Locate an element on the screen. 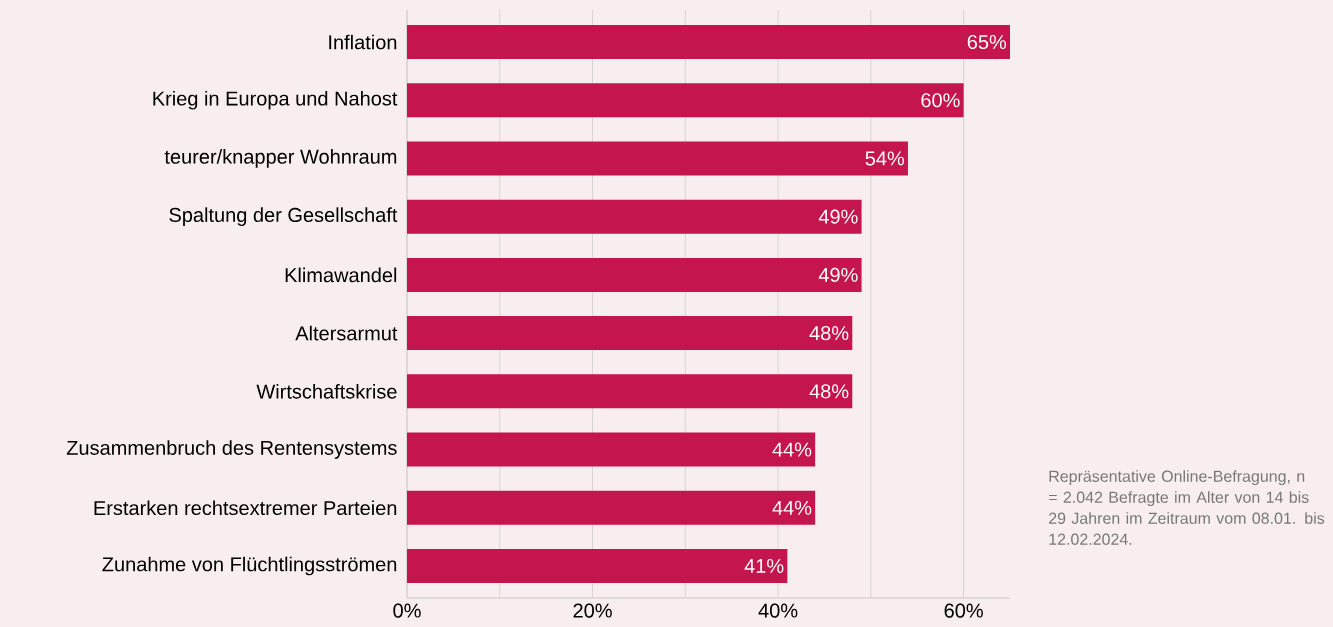  y-tick-label: Klimawandel is located at coordinates (341, 275).